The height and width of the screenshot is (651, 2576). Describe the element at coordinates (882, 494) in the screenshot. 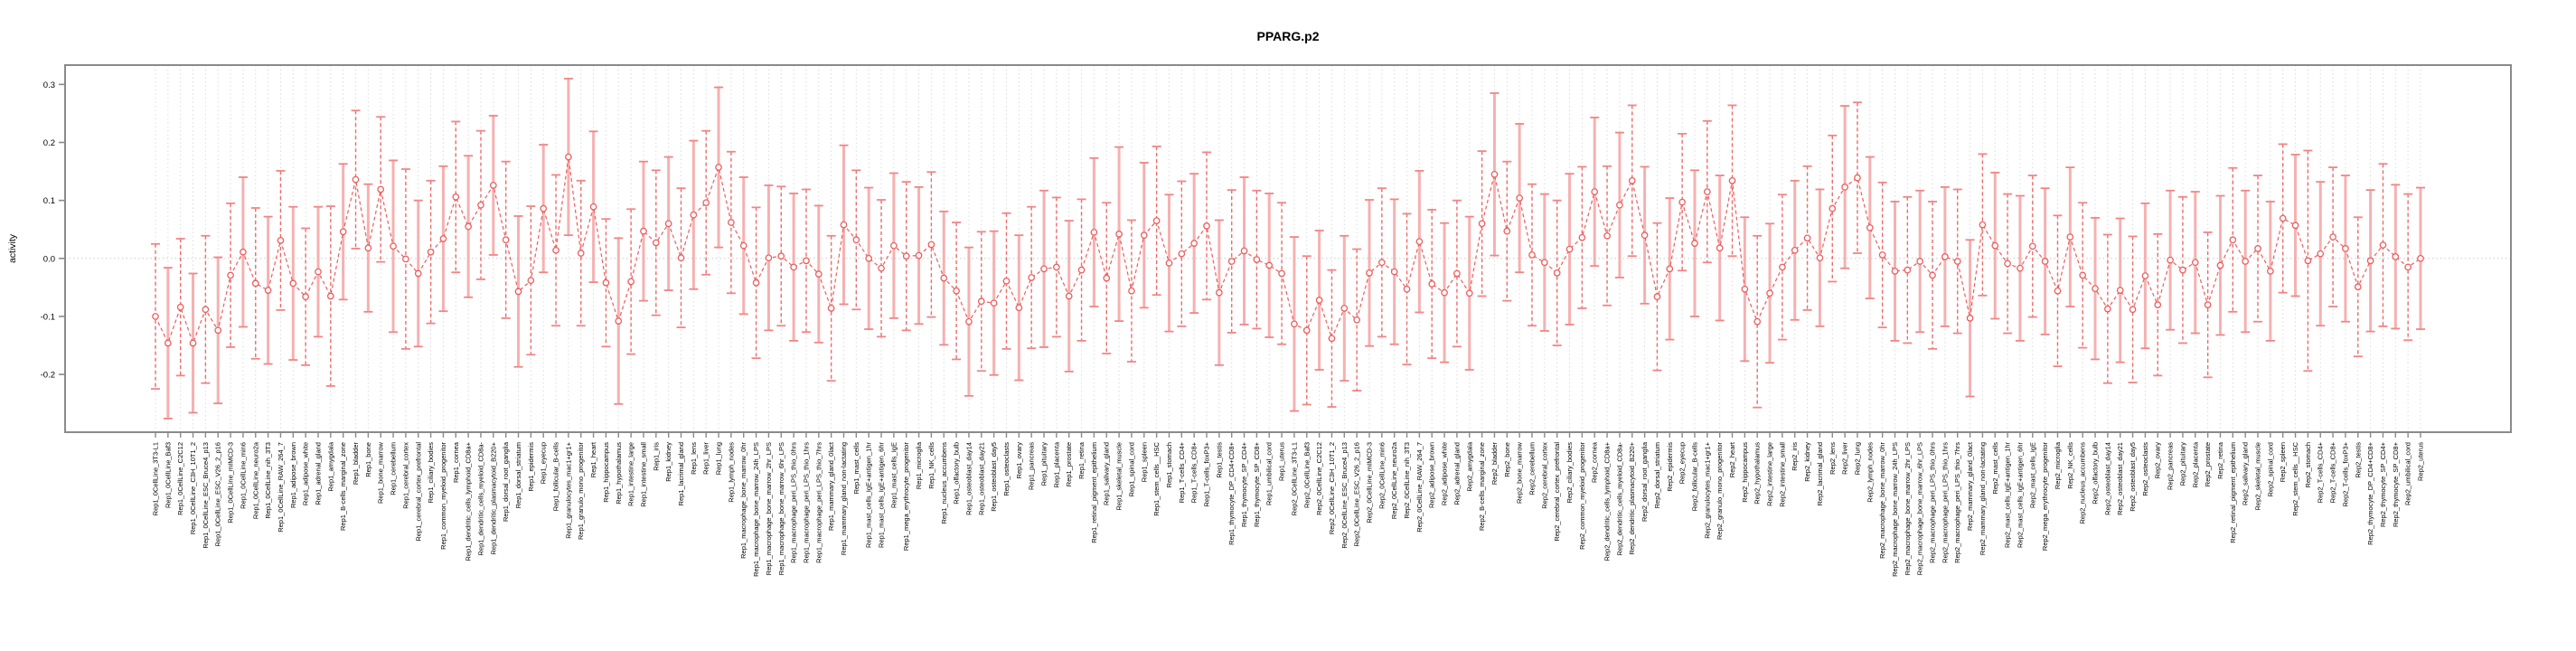

I see `x-tick-label: Rep1_mast_cells_IgE+antigen_6hr` at that location.